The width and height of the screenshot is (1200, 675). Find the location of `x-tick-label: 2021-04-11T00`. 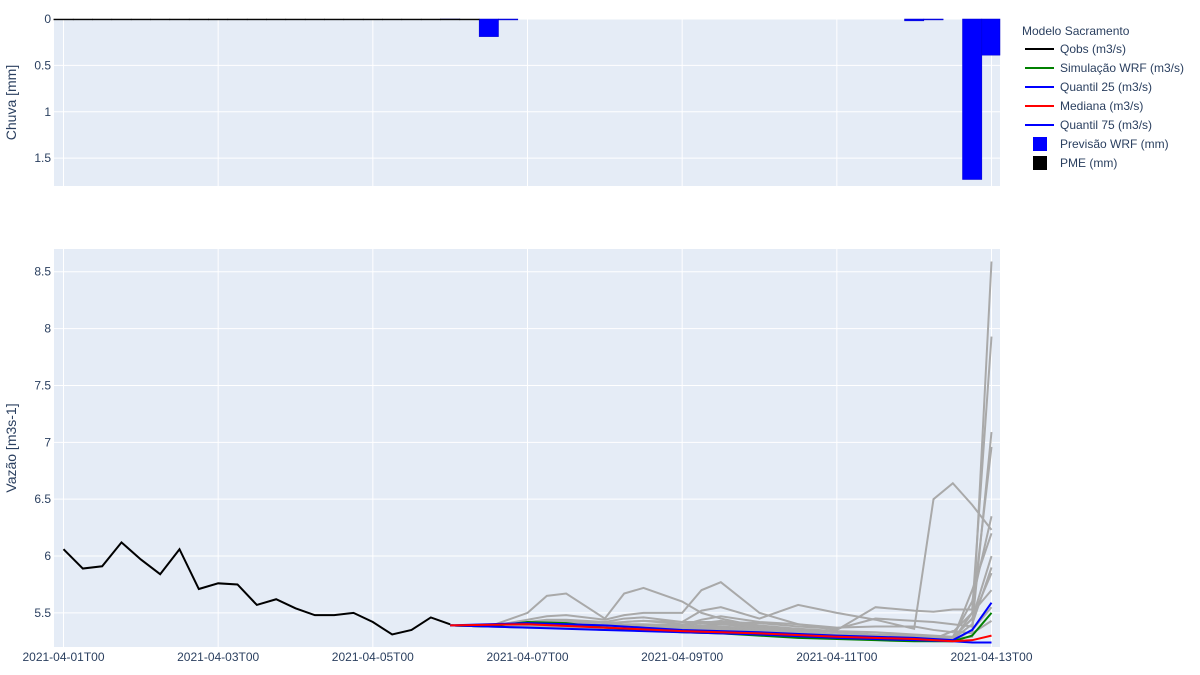

x-tick-label: 2021-04-11T00 is located at coordinates (836, 657).